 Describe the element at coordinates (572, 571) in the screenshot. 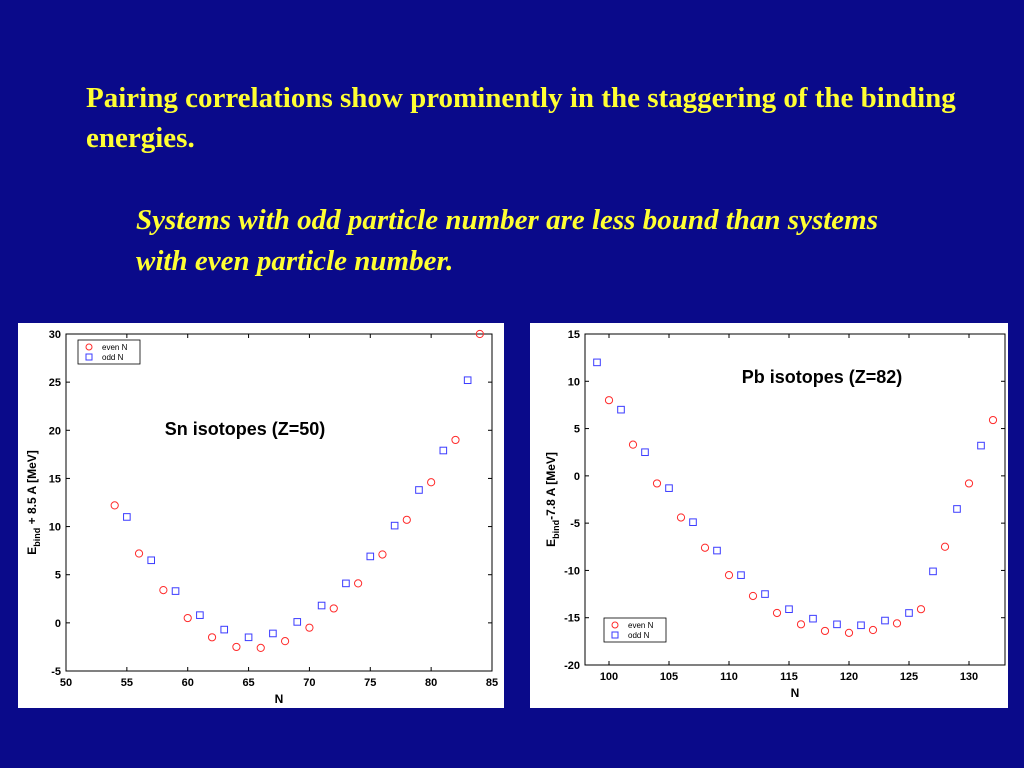

I see `y-tick-label: -10` at that location.